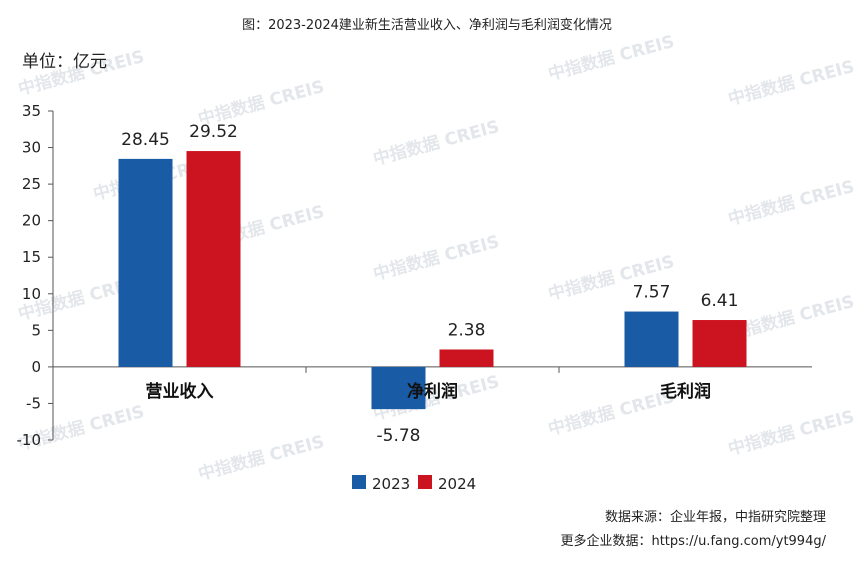 This screenshot has width=855, height=569. Describe the element at coordinates (427, 25) in the screenshot. I see `chart-title: 图：2023-2024建业新生活营业收入、净利润与毛利润变化情况` at that location.